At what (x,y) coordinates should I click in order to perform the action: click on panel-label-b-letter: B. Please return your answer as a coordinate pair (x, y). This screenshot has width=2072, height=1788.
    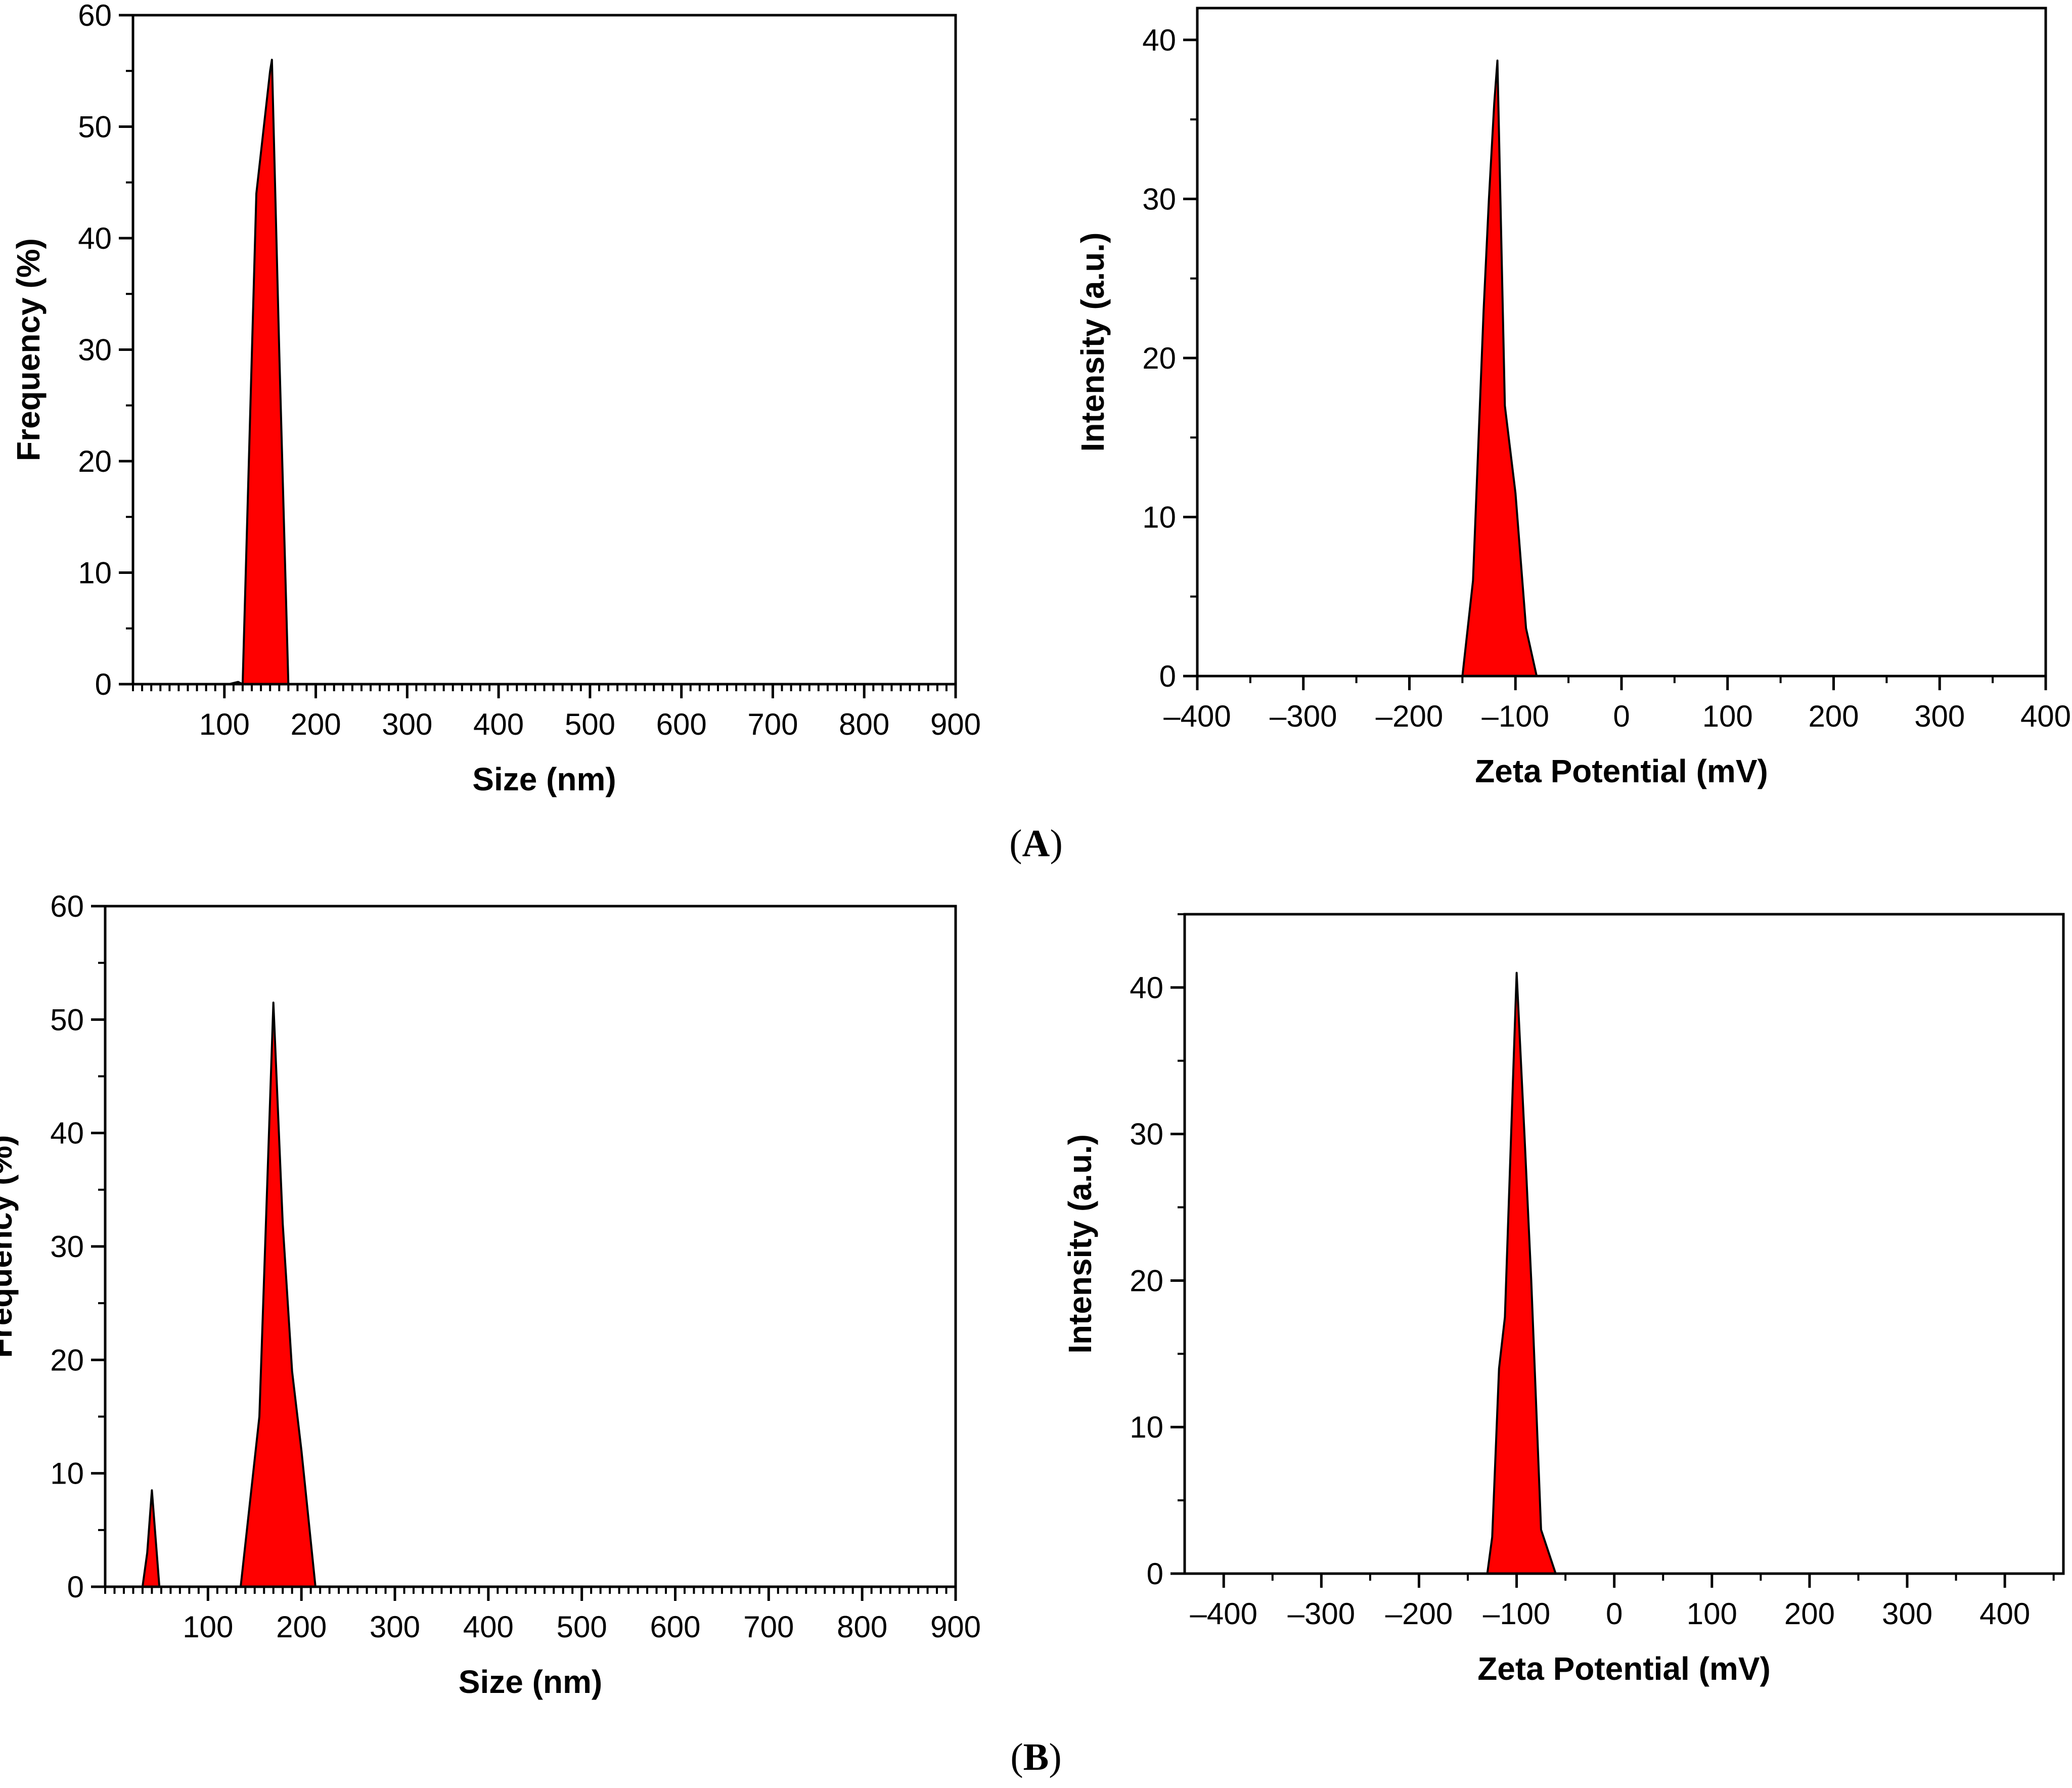
    Looking at the image, I should click on (1036, 1757).